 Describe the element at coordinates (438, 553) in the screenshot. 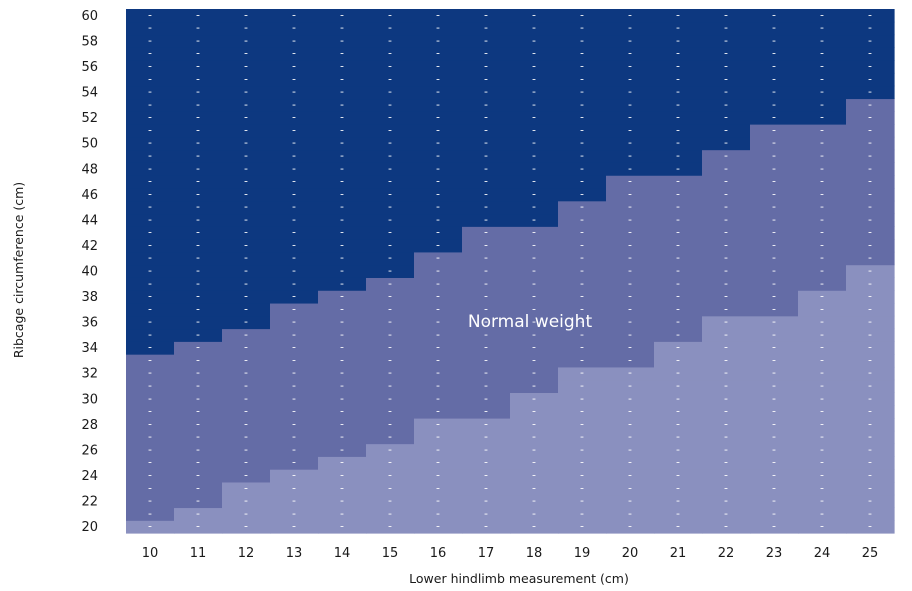

I see `x-tick-label: 16` at that location.